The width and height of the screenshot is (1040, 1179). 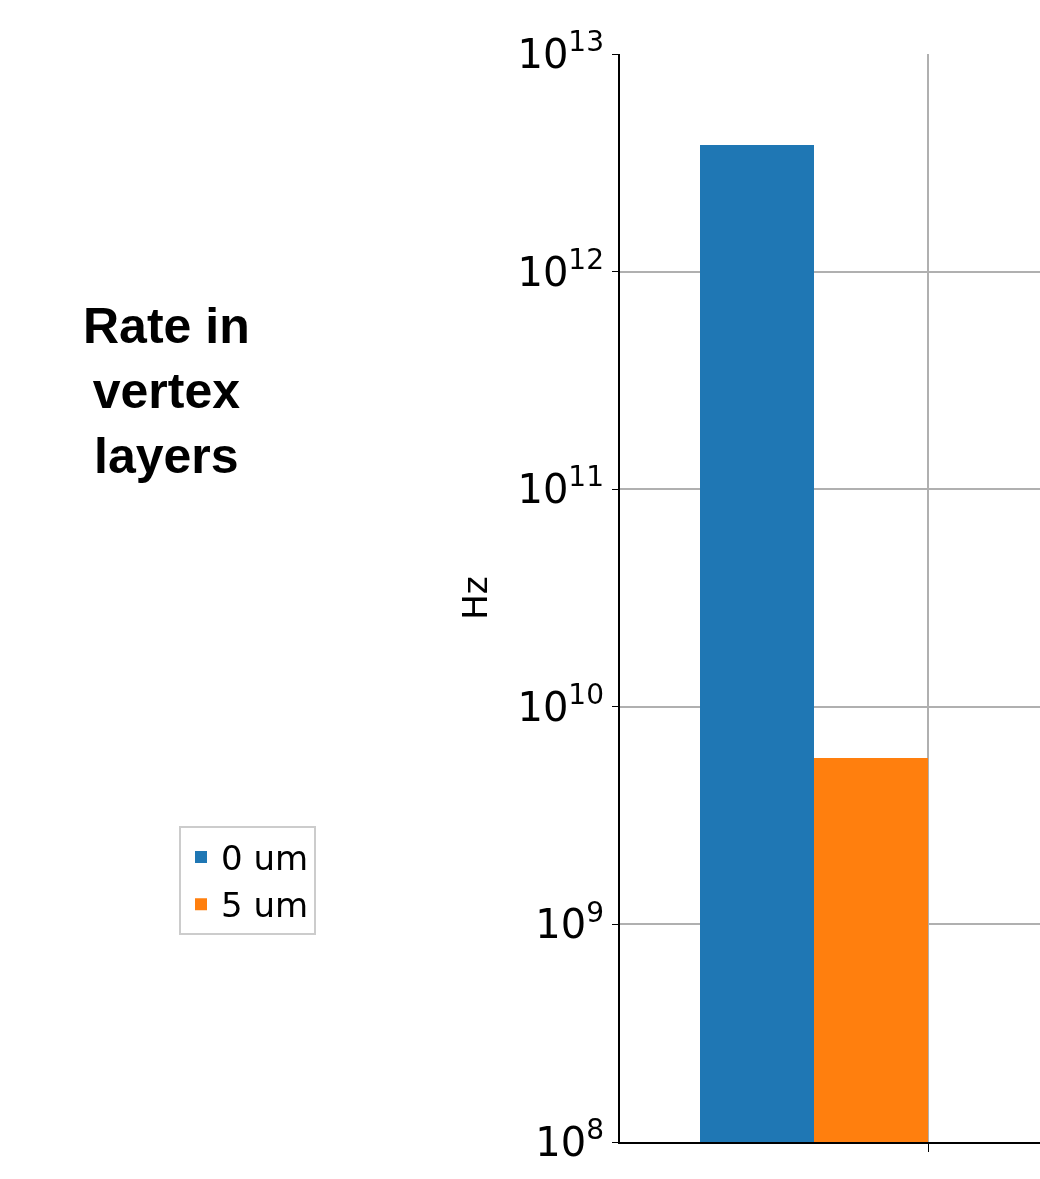 I want to click on text: Rate in vertex layers, so click(x=166, y=391).